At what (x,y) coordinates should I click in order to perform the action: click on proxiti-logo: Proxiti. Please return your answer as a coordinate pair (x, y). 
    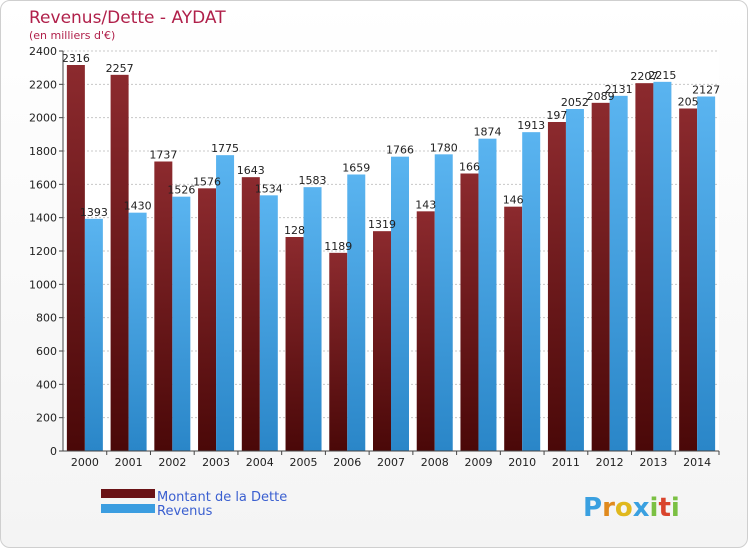
    Looking at the image, I should click on (631, 508).